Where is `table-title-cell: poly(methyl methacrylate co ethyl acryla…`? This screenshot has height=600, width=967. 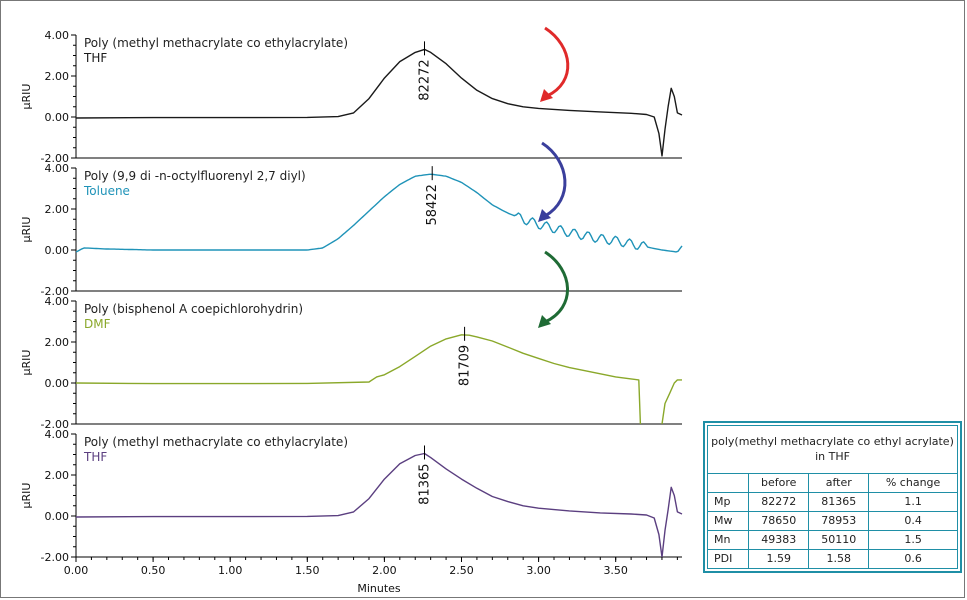
table-title-cell: poly(methyl methacrylate co ethyl acryla… is located at coordinates (832, 449).